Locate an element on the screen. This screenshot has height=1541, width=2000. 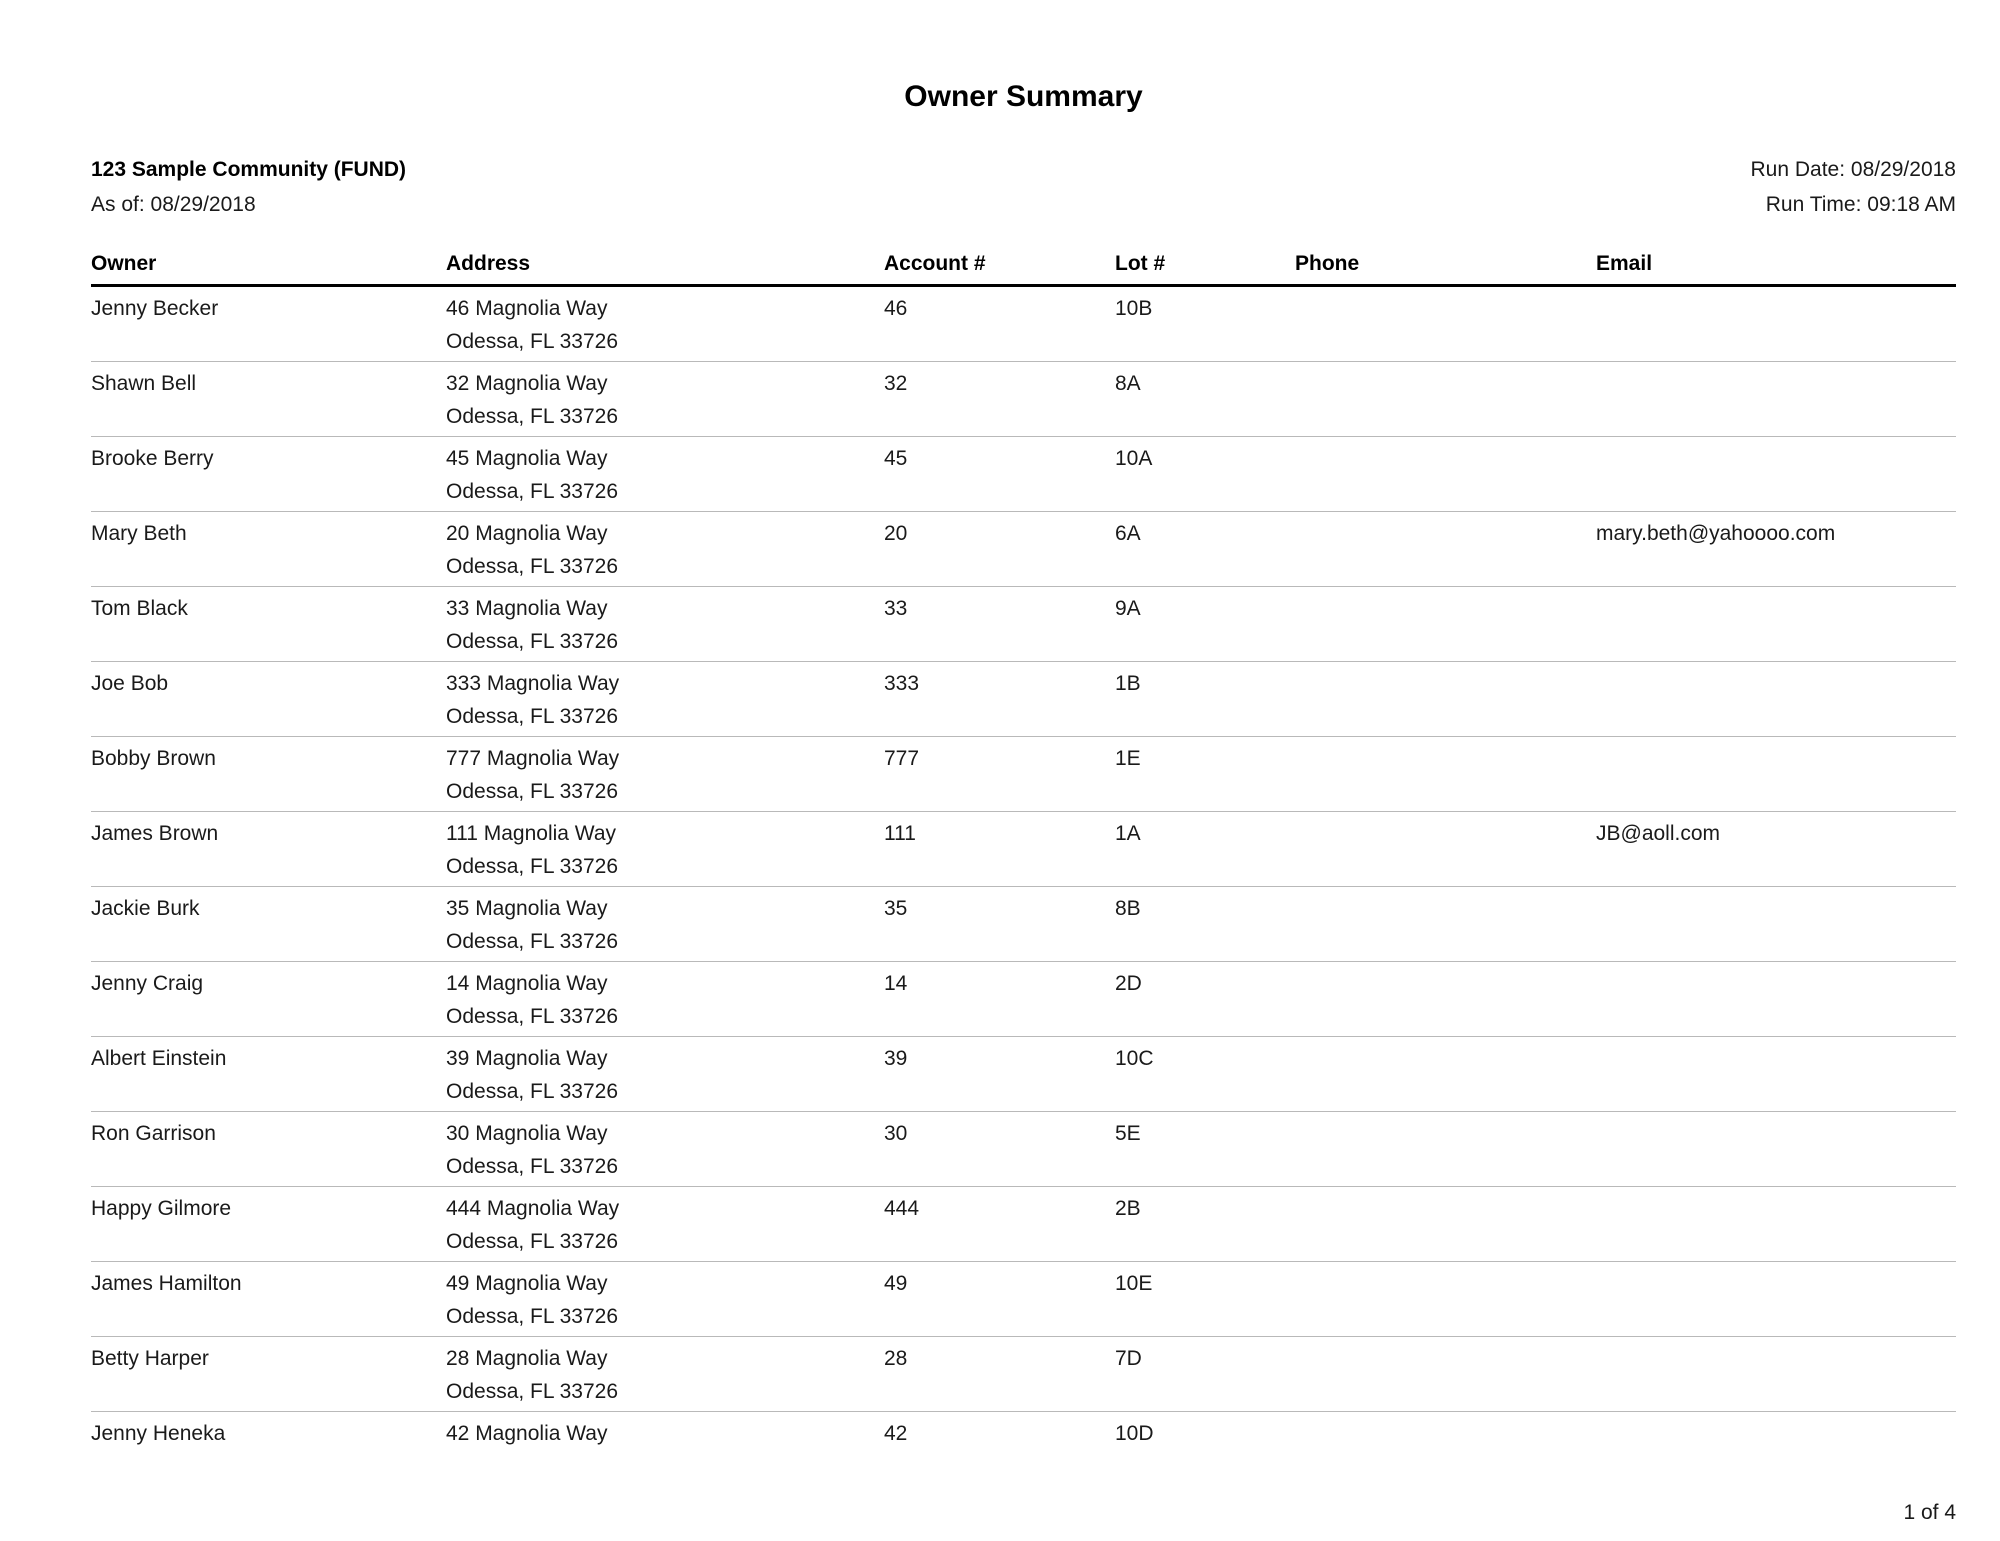
account-cell: 14 is located at coordinates (999, 999).